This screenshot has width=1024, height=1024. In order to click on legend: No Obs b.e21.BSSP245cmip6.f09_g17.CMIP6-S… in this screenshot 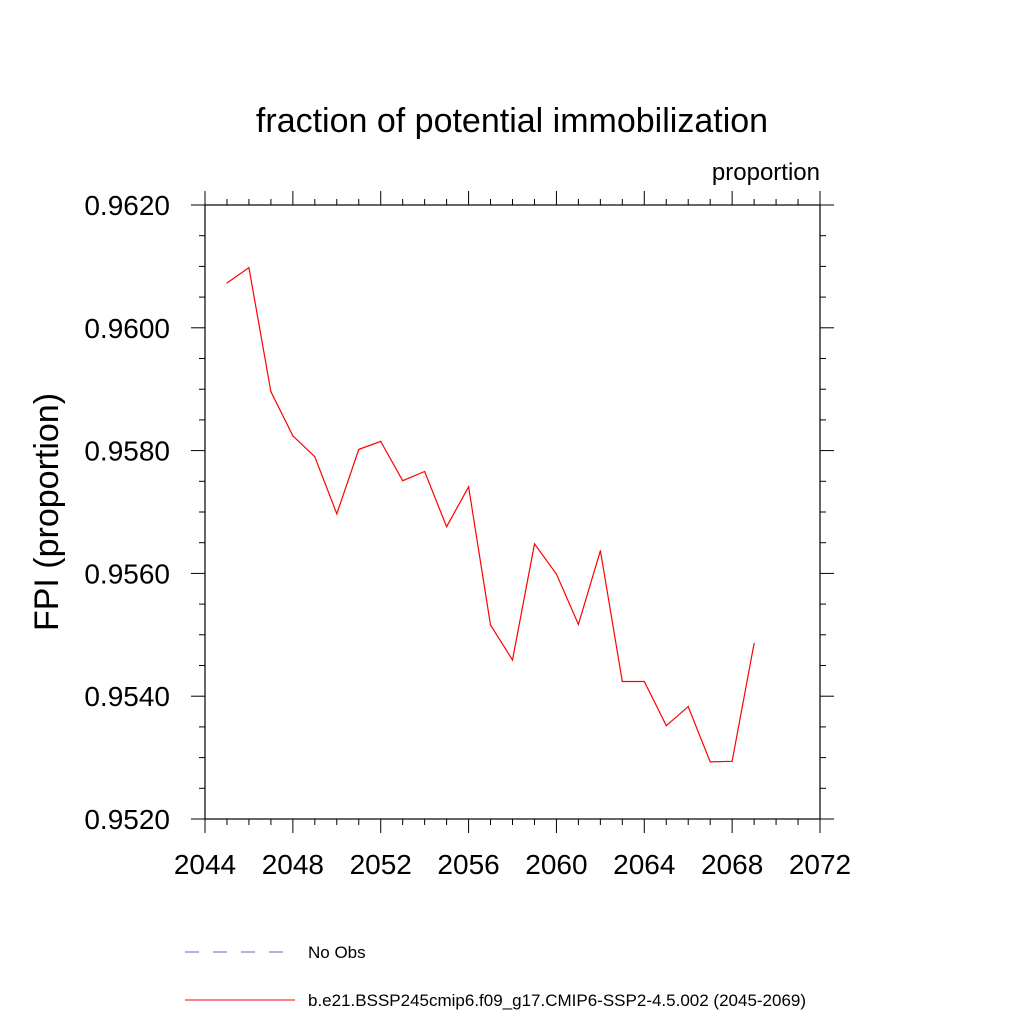, I will do `click(495, 976)`.